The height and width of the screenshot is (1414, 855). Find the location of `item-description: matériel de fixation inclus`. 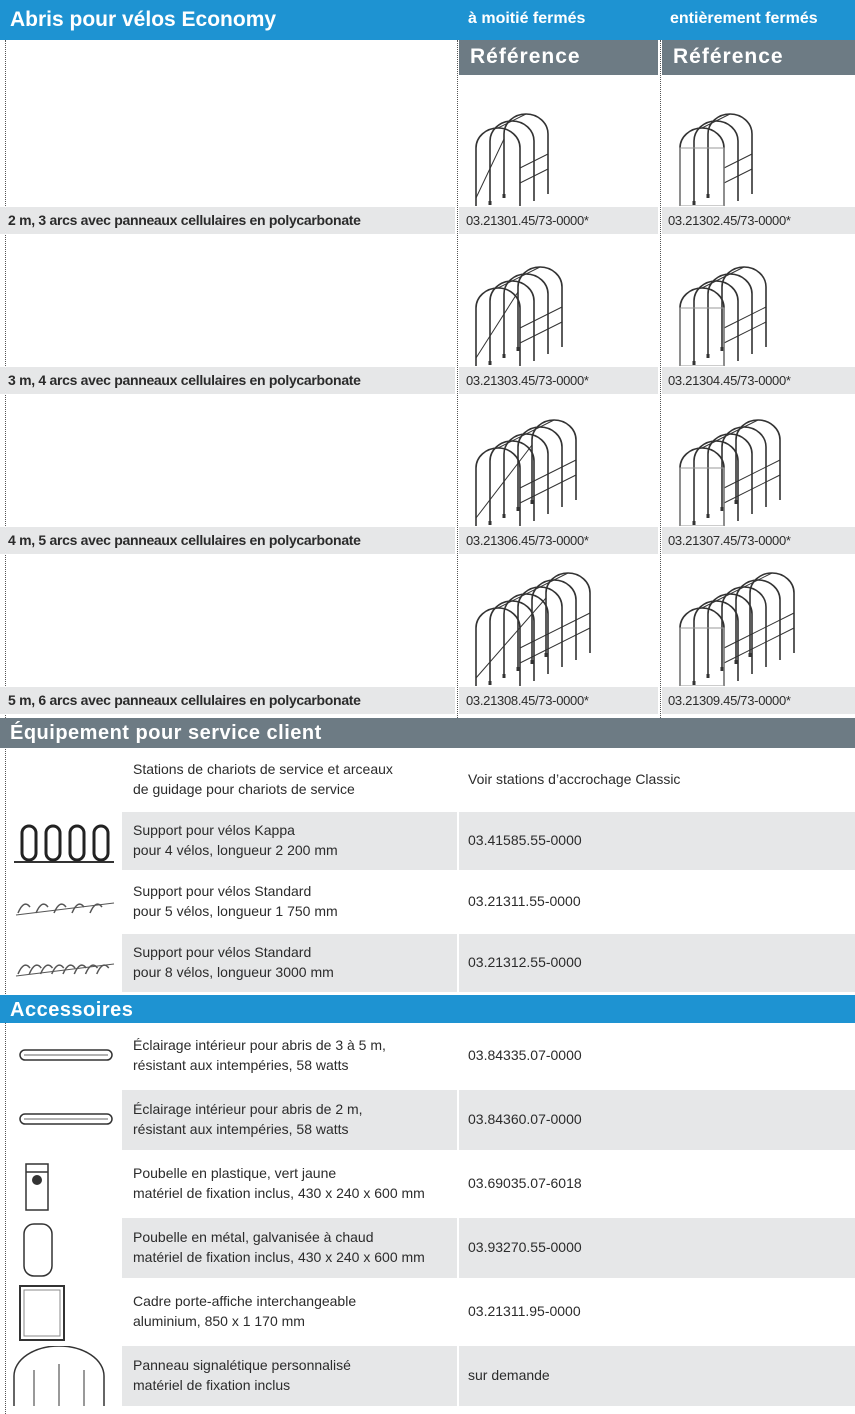

item-description: matériel de fixation inclus is located at coordinates (212, 1385).